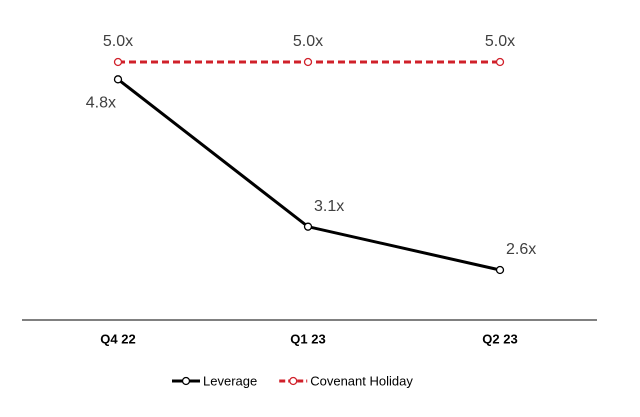 This screenshot has height=417, width=640. Describe the element at coordinates (521, 249) in the screenshot. I see `value-label: 2.6x` at that location.